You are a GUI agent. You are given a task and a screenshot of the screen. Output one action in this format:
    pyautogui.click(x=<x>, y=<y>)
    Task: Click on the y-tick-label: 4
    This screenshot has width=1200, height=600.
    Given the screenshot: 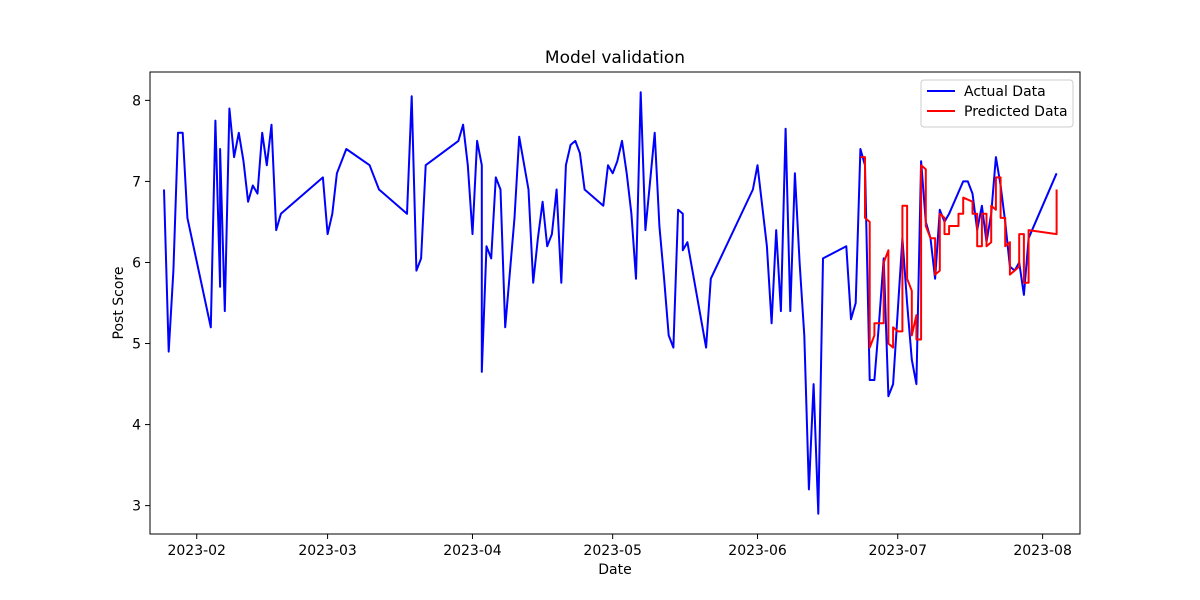 What is the action you would take?
    pyautogui.click(x=136, y=426)
    